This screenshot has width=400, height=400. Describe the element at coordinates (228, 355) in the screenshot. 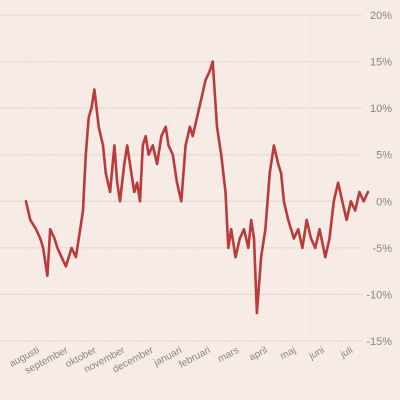

I see `x-tick-label: mars` at that location.